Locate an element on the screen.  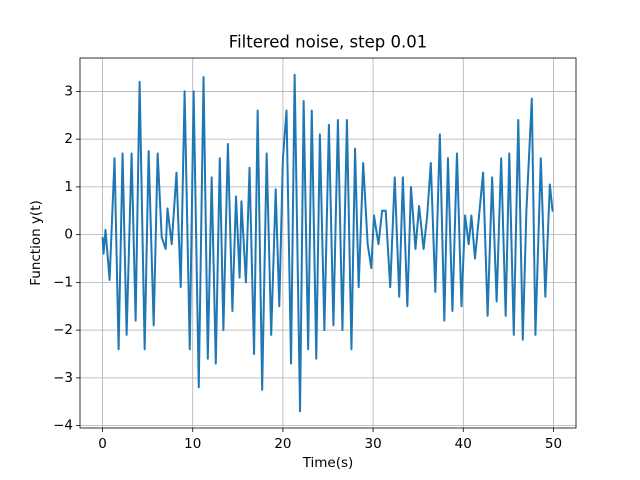
y-tick-label: 1 is located at coordinates (68, 187).